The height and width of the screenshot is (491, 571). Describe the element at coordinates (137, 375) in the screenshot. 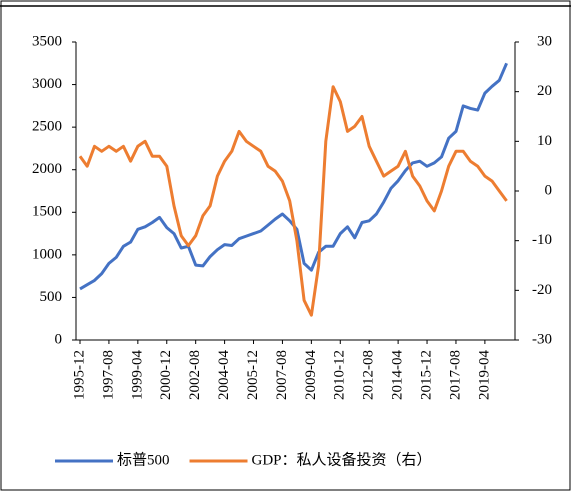

I see `x-tick-label: 1999-04` at that location.